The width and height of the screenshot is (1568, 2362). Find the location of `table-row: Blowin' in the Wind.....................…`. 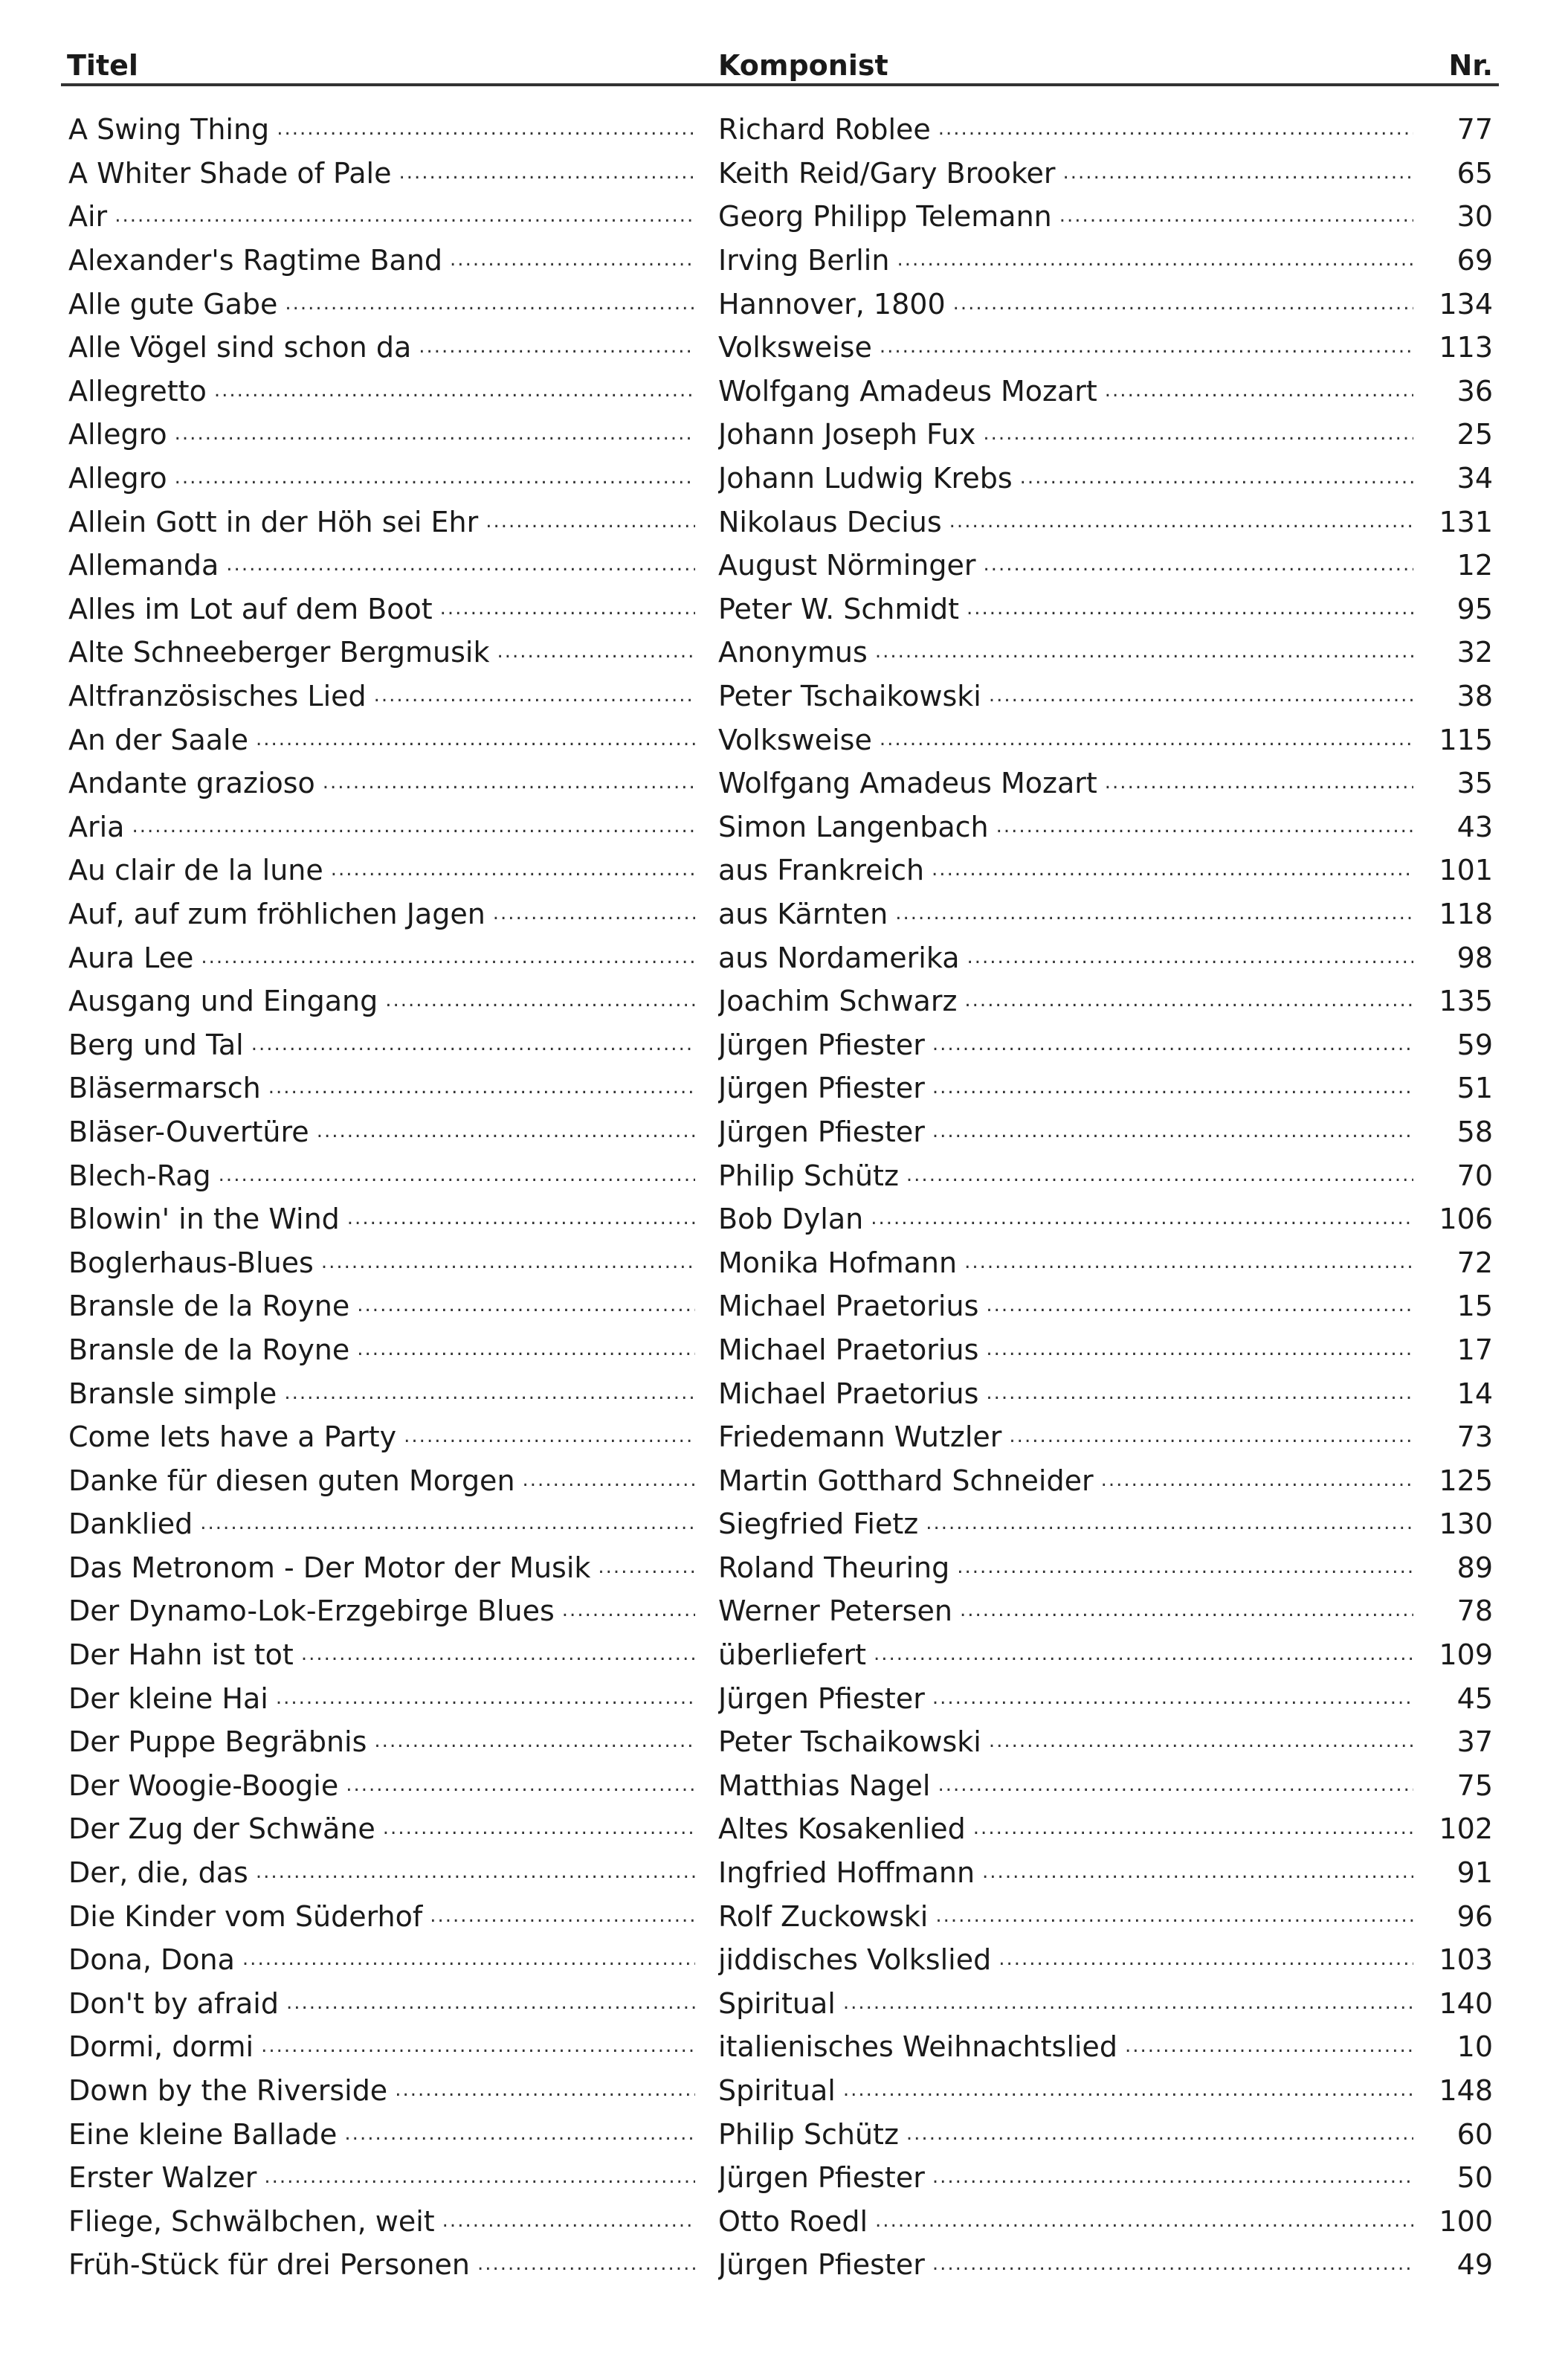

table-row: Blowin' in the Wind.....................… is located at coordinates (782, 1219).